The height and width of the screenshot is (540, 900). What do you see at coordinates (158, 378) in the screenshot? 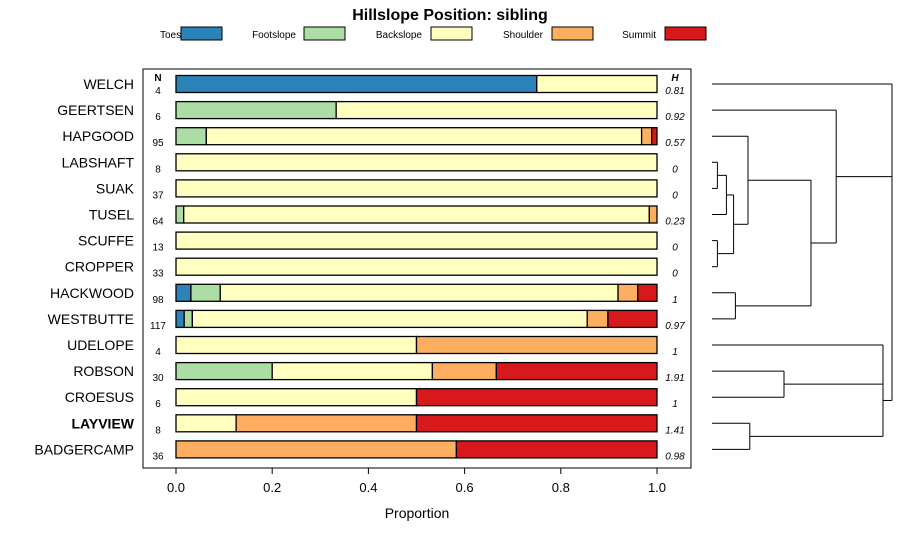
I see `n-value: 30` at bounding box center [158, 378].